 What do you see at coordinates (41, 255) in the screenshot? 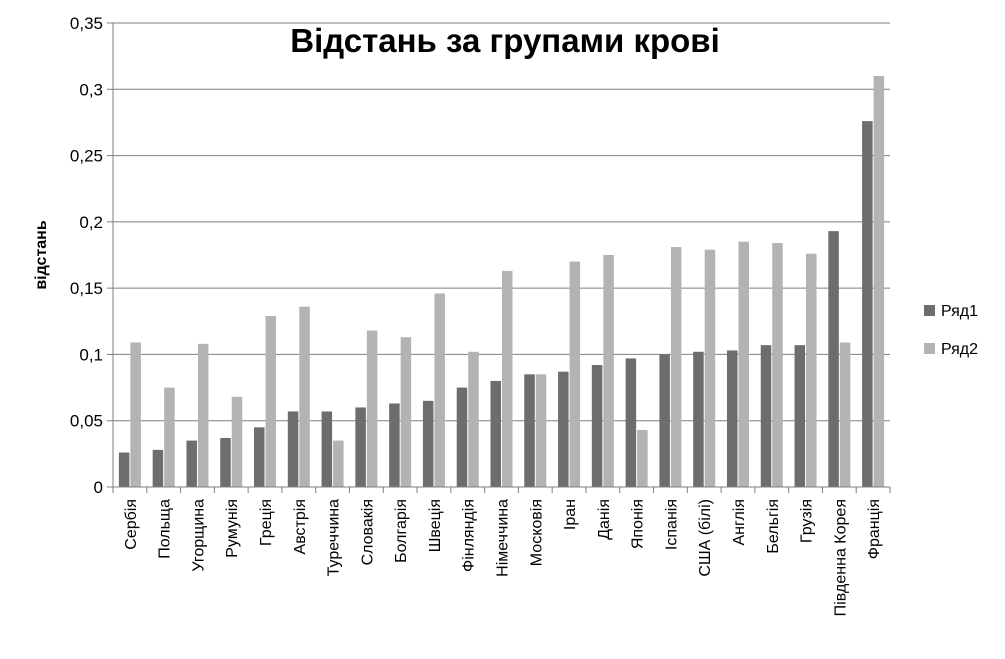
I see `y-axis-label: відстань` at bounding box center [41, 255].